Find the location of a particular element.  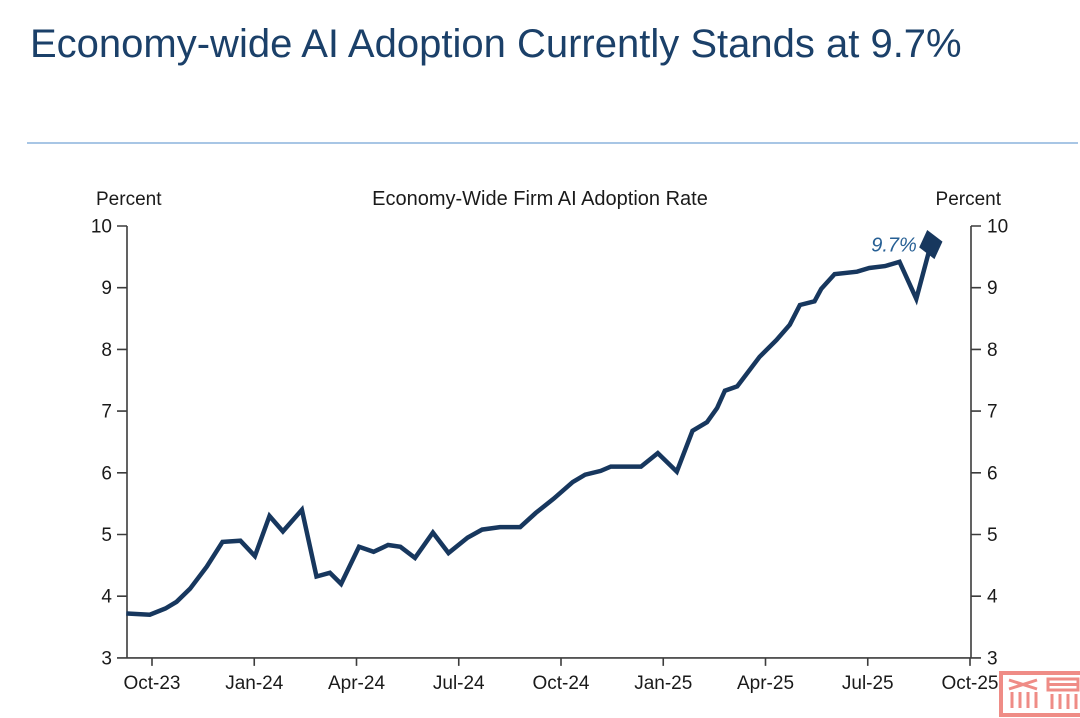

y-axis-caption-right: Percent is located at coordinates (968, 199).